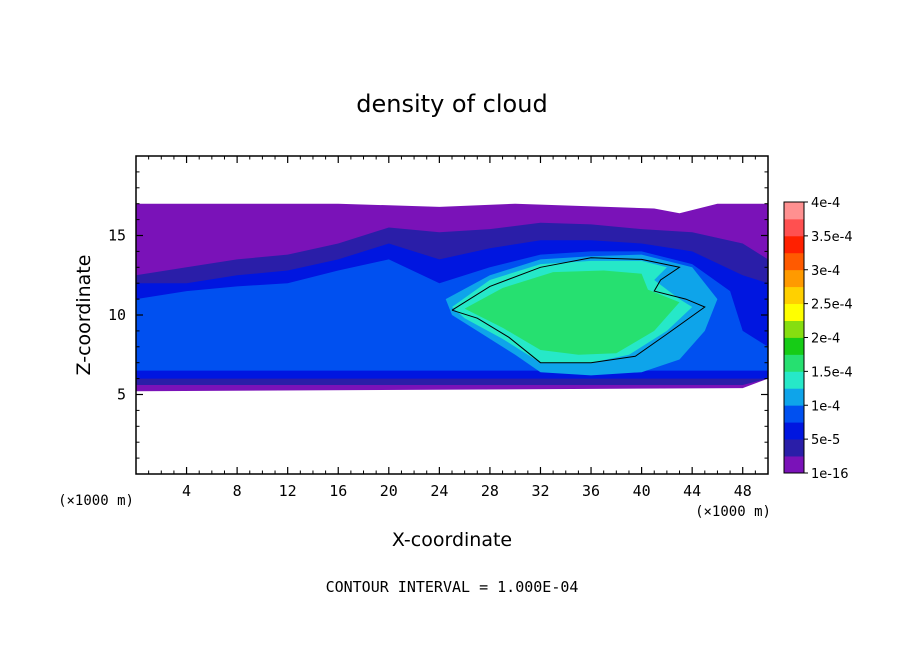 The height and width of the screenshot is (654, 904). What do you see at coordinates (237, 491) in the screenshot?
I see `x-tick-label: 8` at bounding box center [237, 491].